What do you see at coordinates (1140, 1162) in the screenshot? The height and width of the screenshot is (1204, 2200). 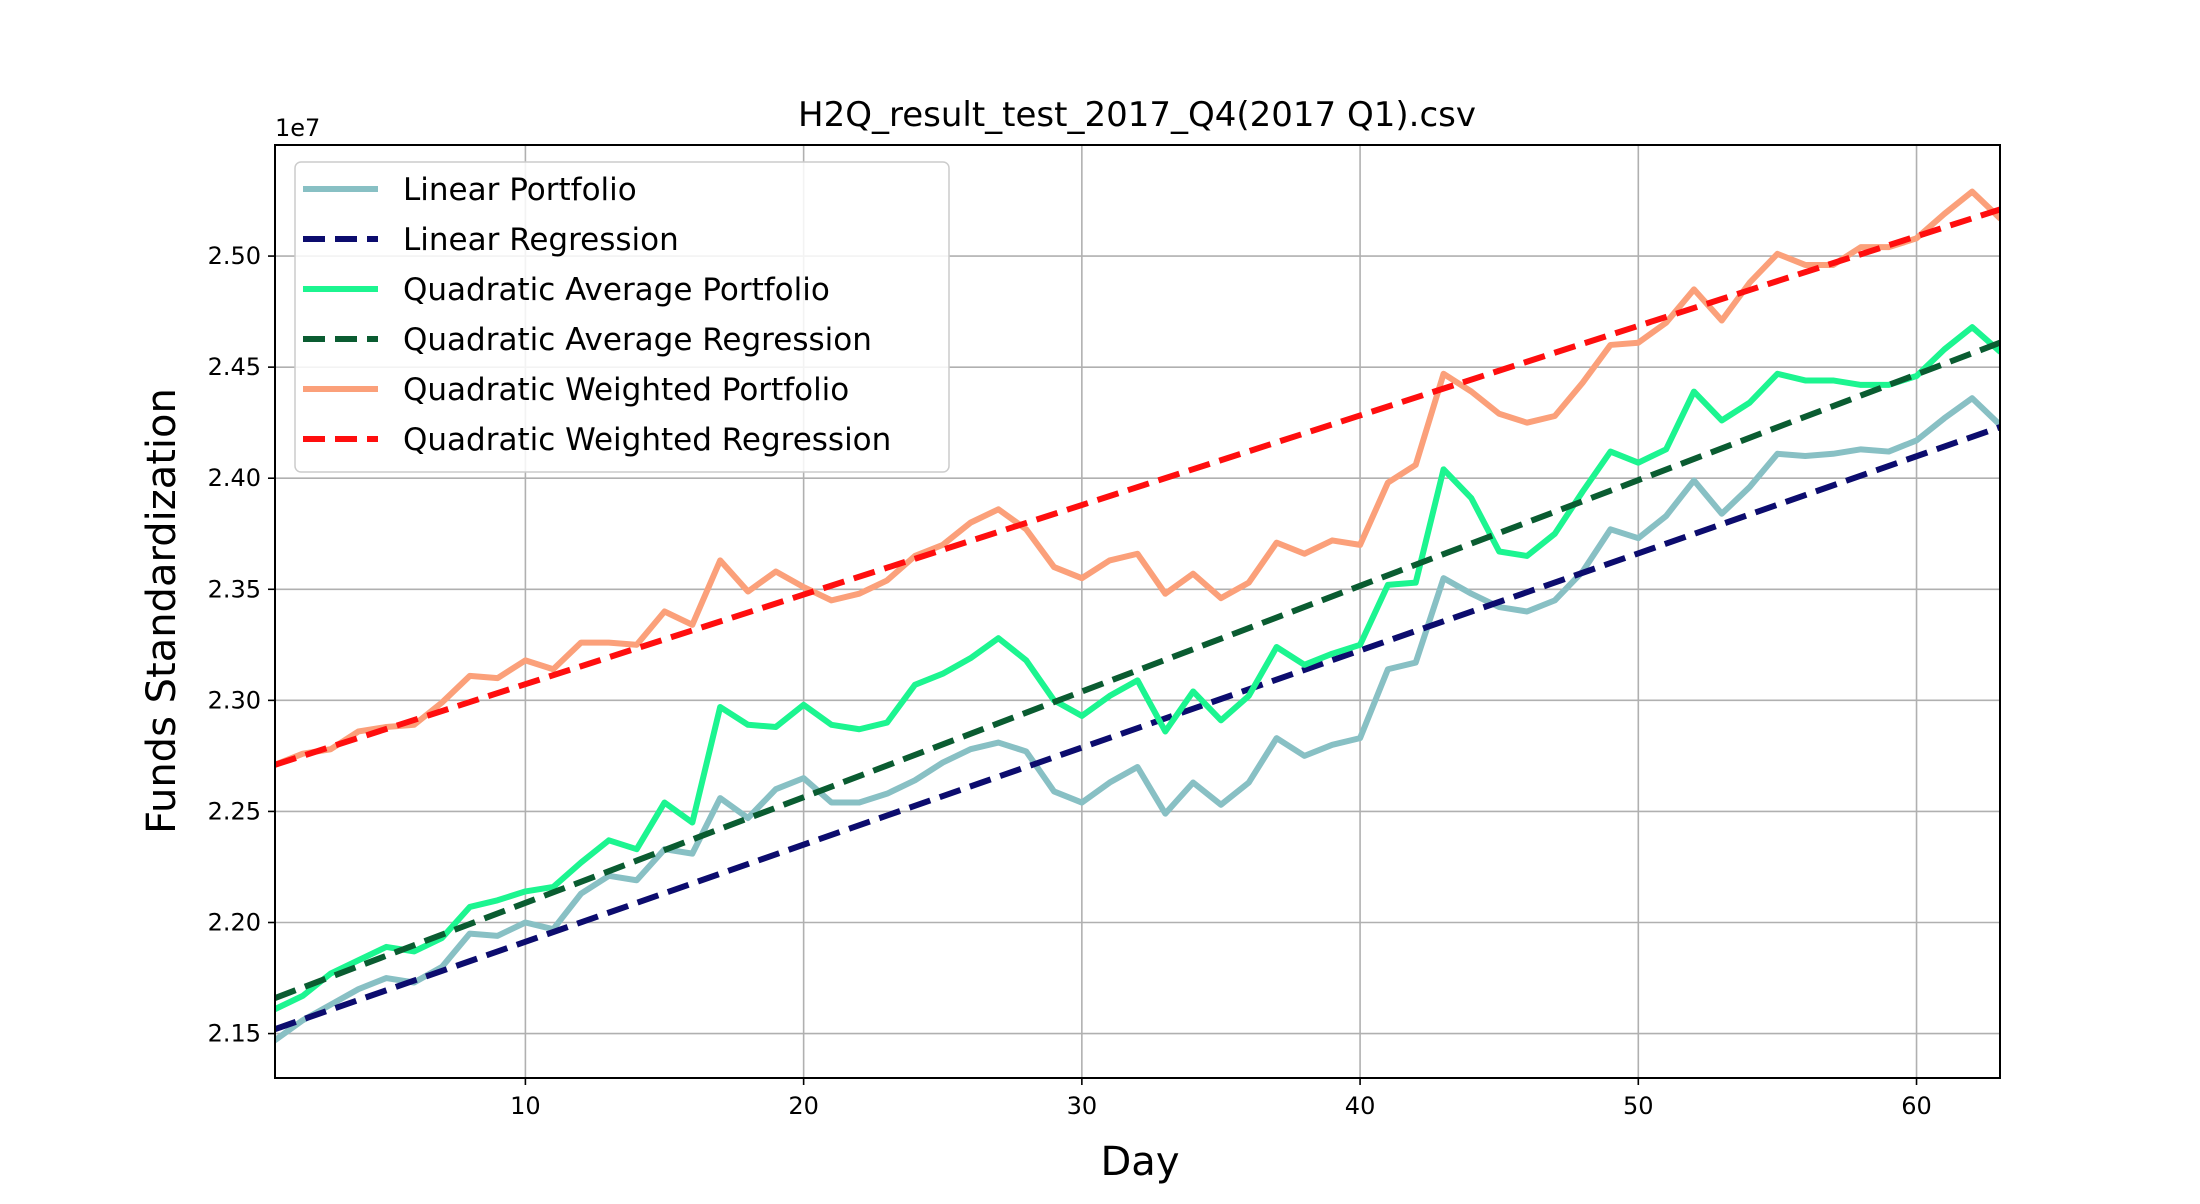 I see `x-axis-label: Day` at bounding box center [1140, 1162].